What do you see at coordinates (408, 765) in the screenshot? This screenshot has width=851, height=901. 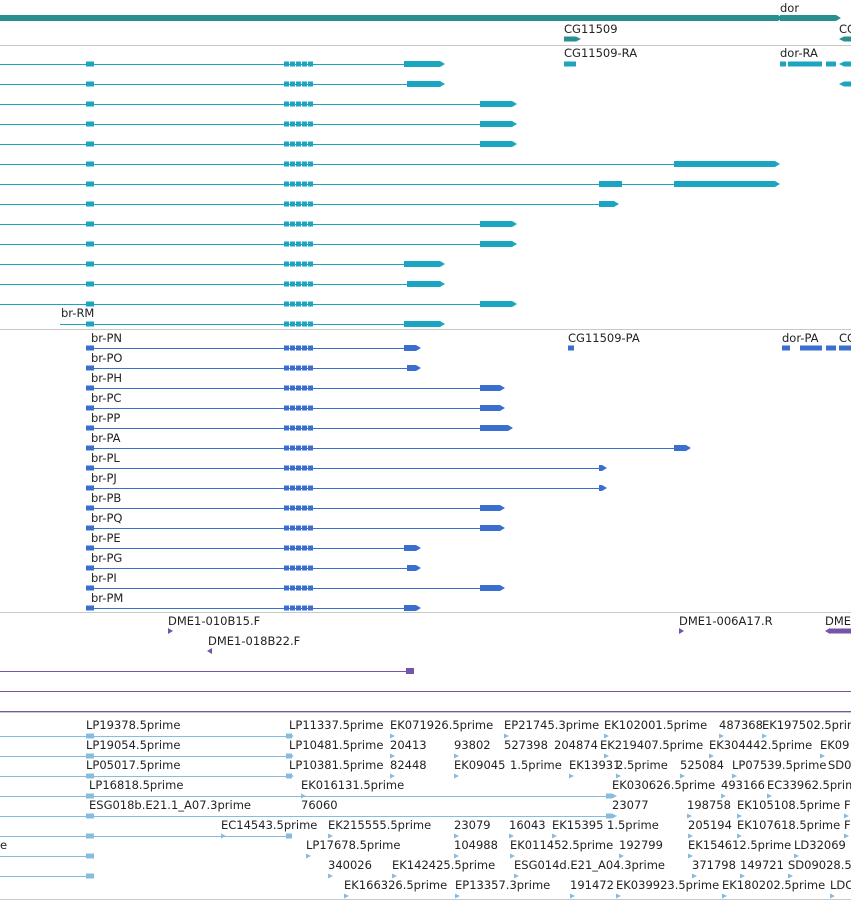 I see `est-label: 82448` at bounding box center [408, 765].